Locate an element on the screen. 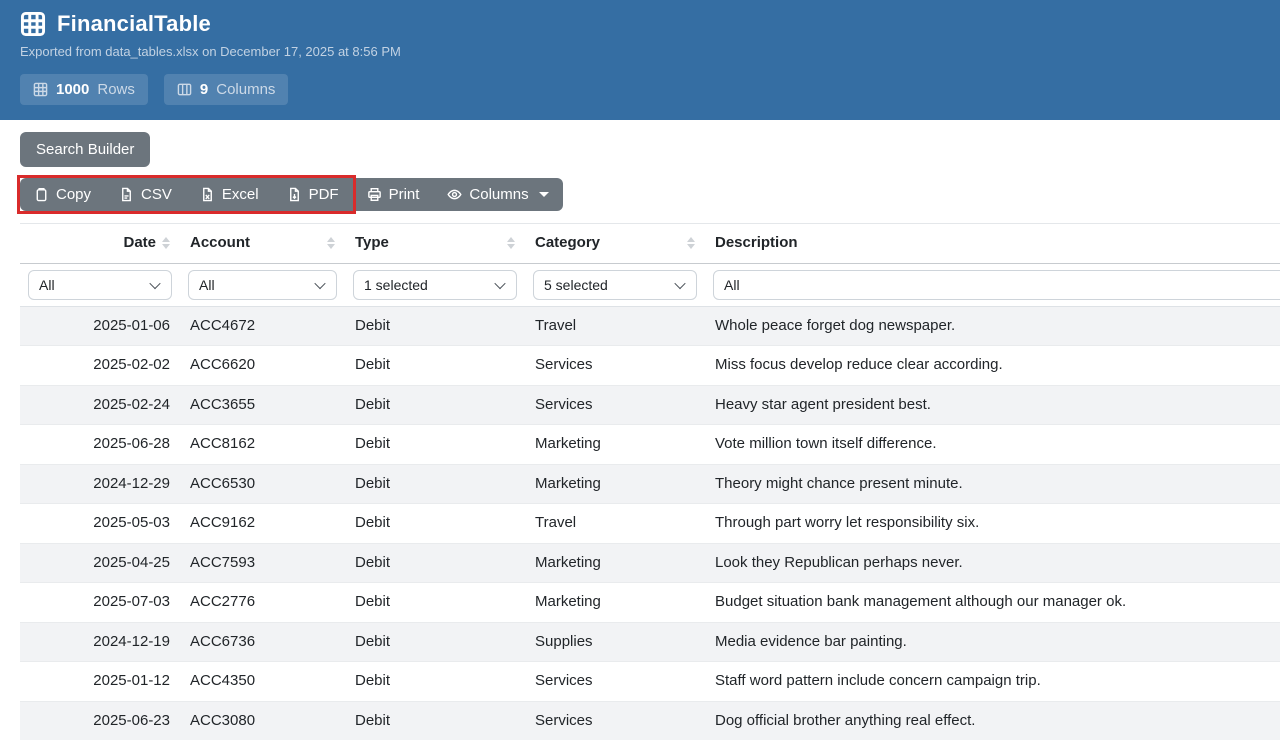  csv-button: CSV is located at coordinates (145, 194).